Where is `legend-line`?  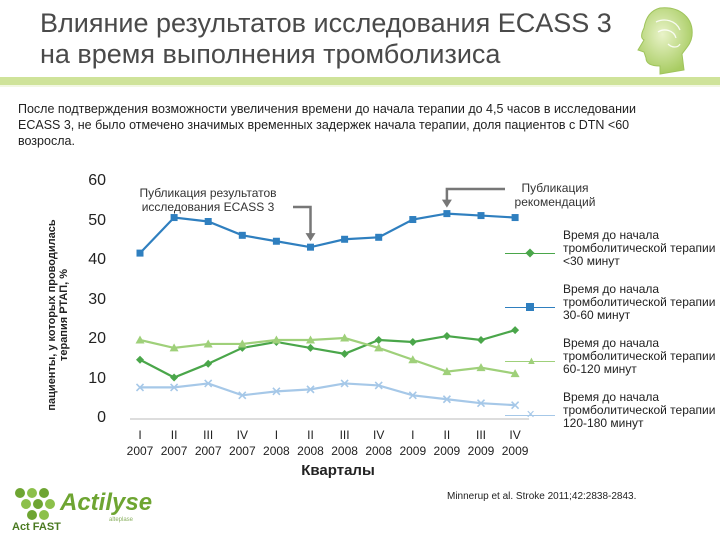
legend-line is located at coordinates (530, 415).